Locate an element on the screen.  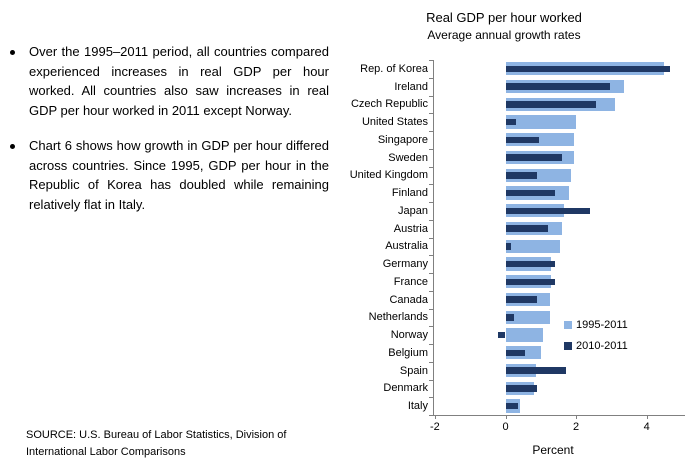
category-label: Sweden is located at coordinates (408, 157).